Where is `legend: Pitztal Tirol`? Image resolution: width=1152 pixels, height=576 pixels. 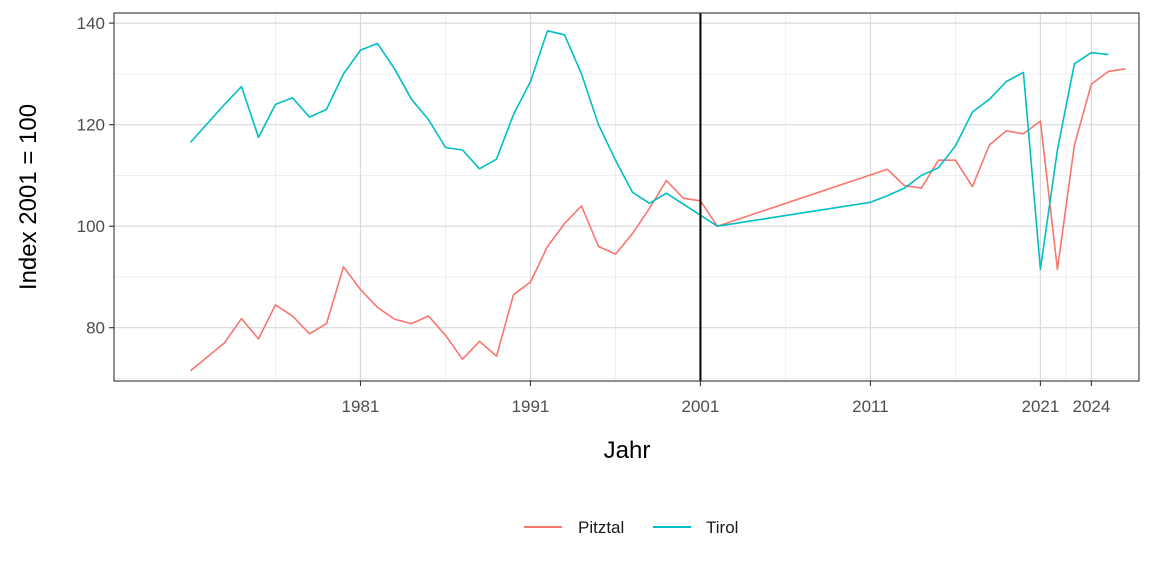 legend: Pitztal Tirol is located at coordinates (631, 527).